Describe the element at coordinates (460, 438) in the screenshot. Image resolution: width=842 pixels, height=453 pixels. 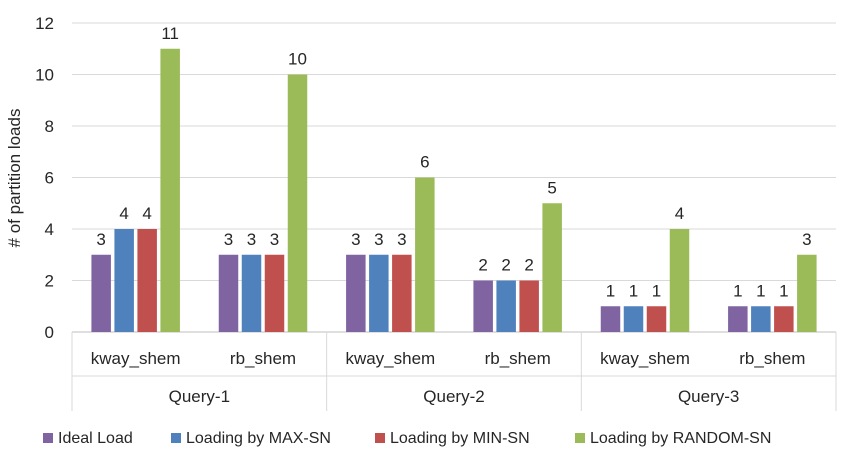
I see `legend-label: Loading by MIN-SN` at that location.